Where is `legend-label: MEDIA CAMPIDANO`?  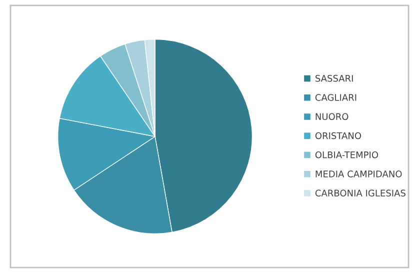
legend-label: MEDIA CAMPIDANO is located at coordinates (359, 174).